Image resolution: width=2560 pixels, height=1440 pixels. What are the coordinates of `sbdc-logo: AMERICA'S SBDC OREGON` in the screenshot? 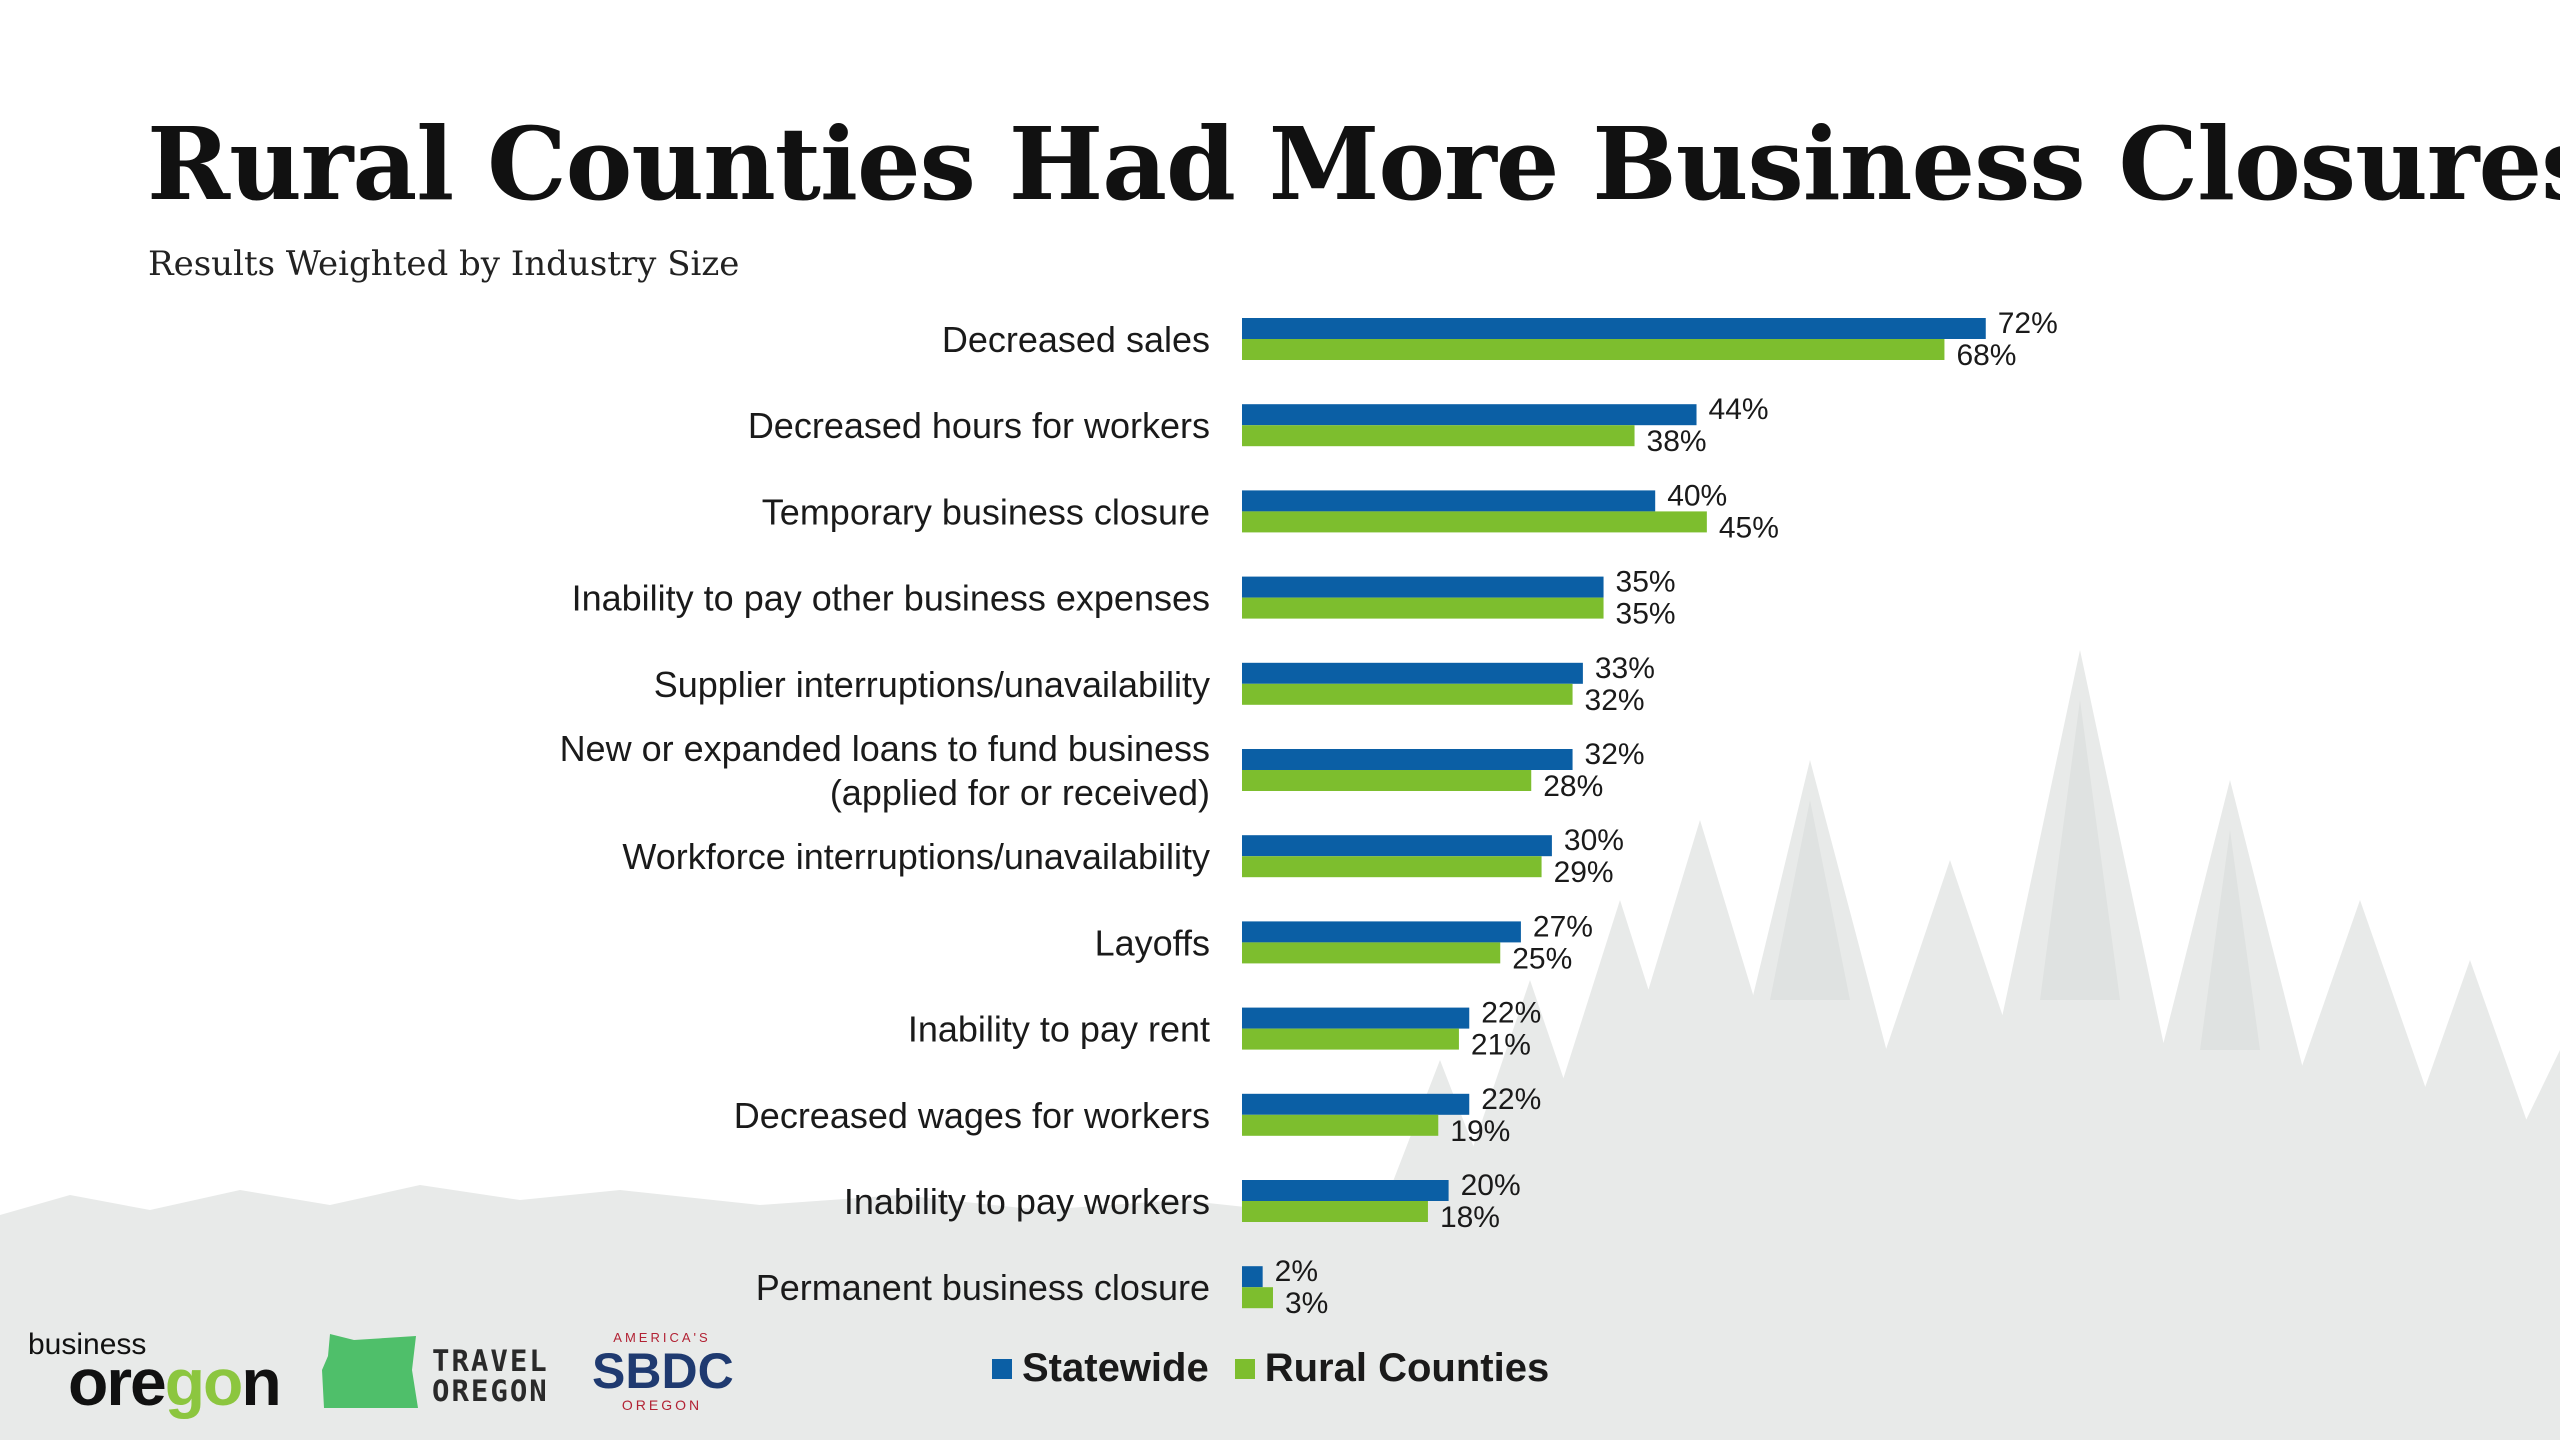 It's located at (663, 1380).